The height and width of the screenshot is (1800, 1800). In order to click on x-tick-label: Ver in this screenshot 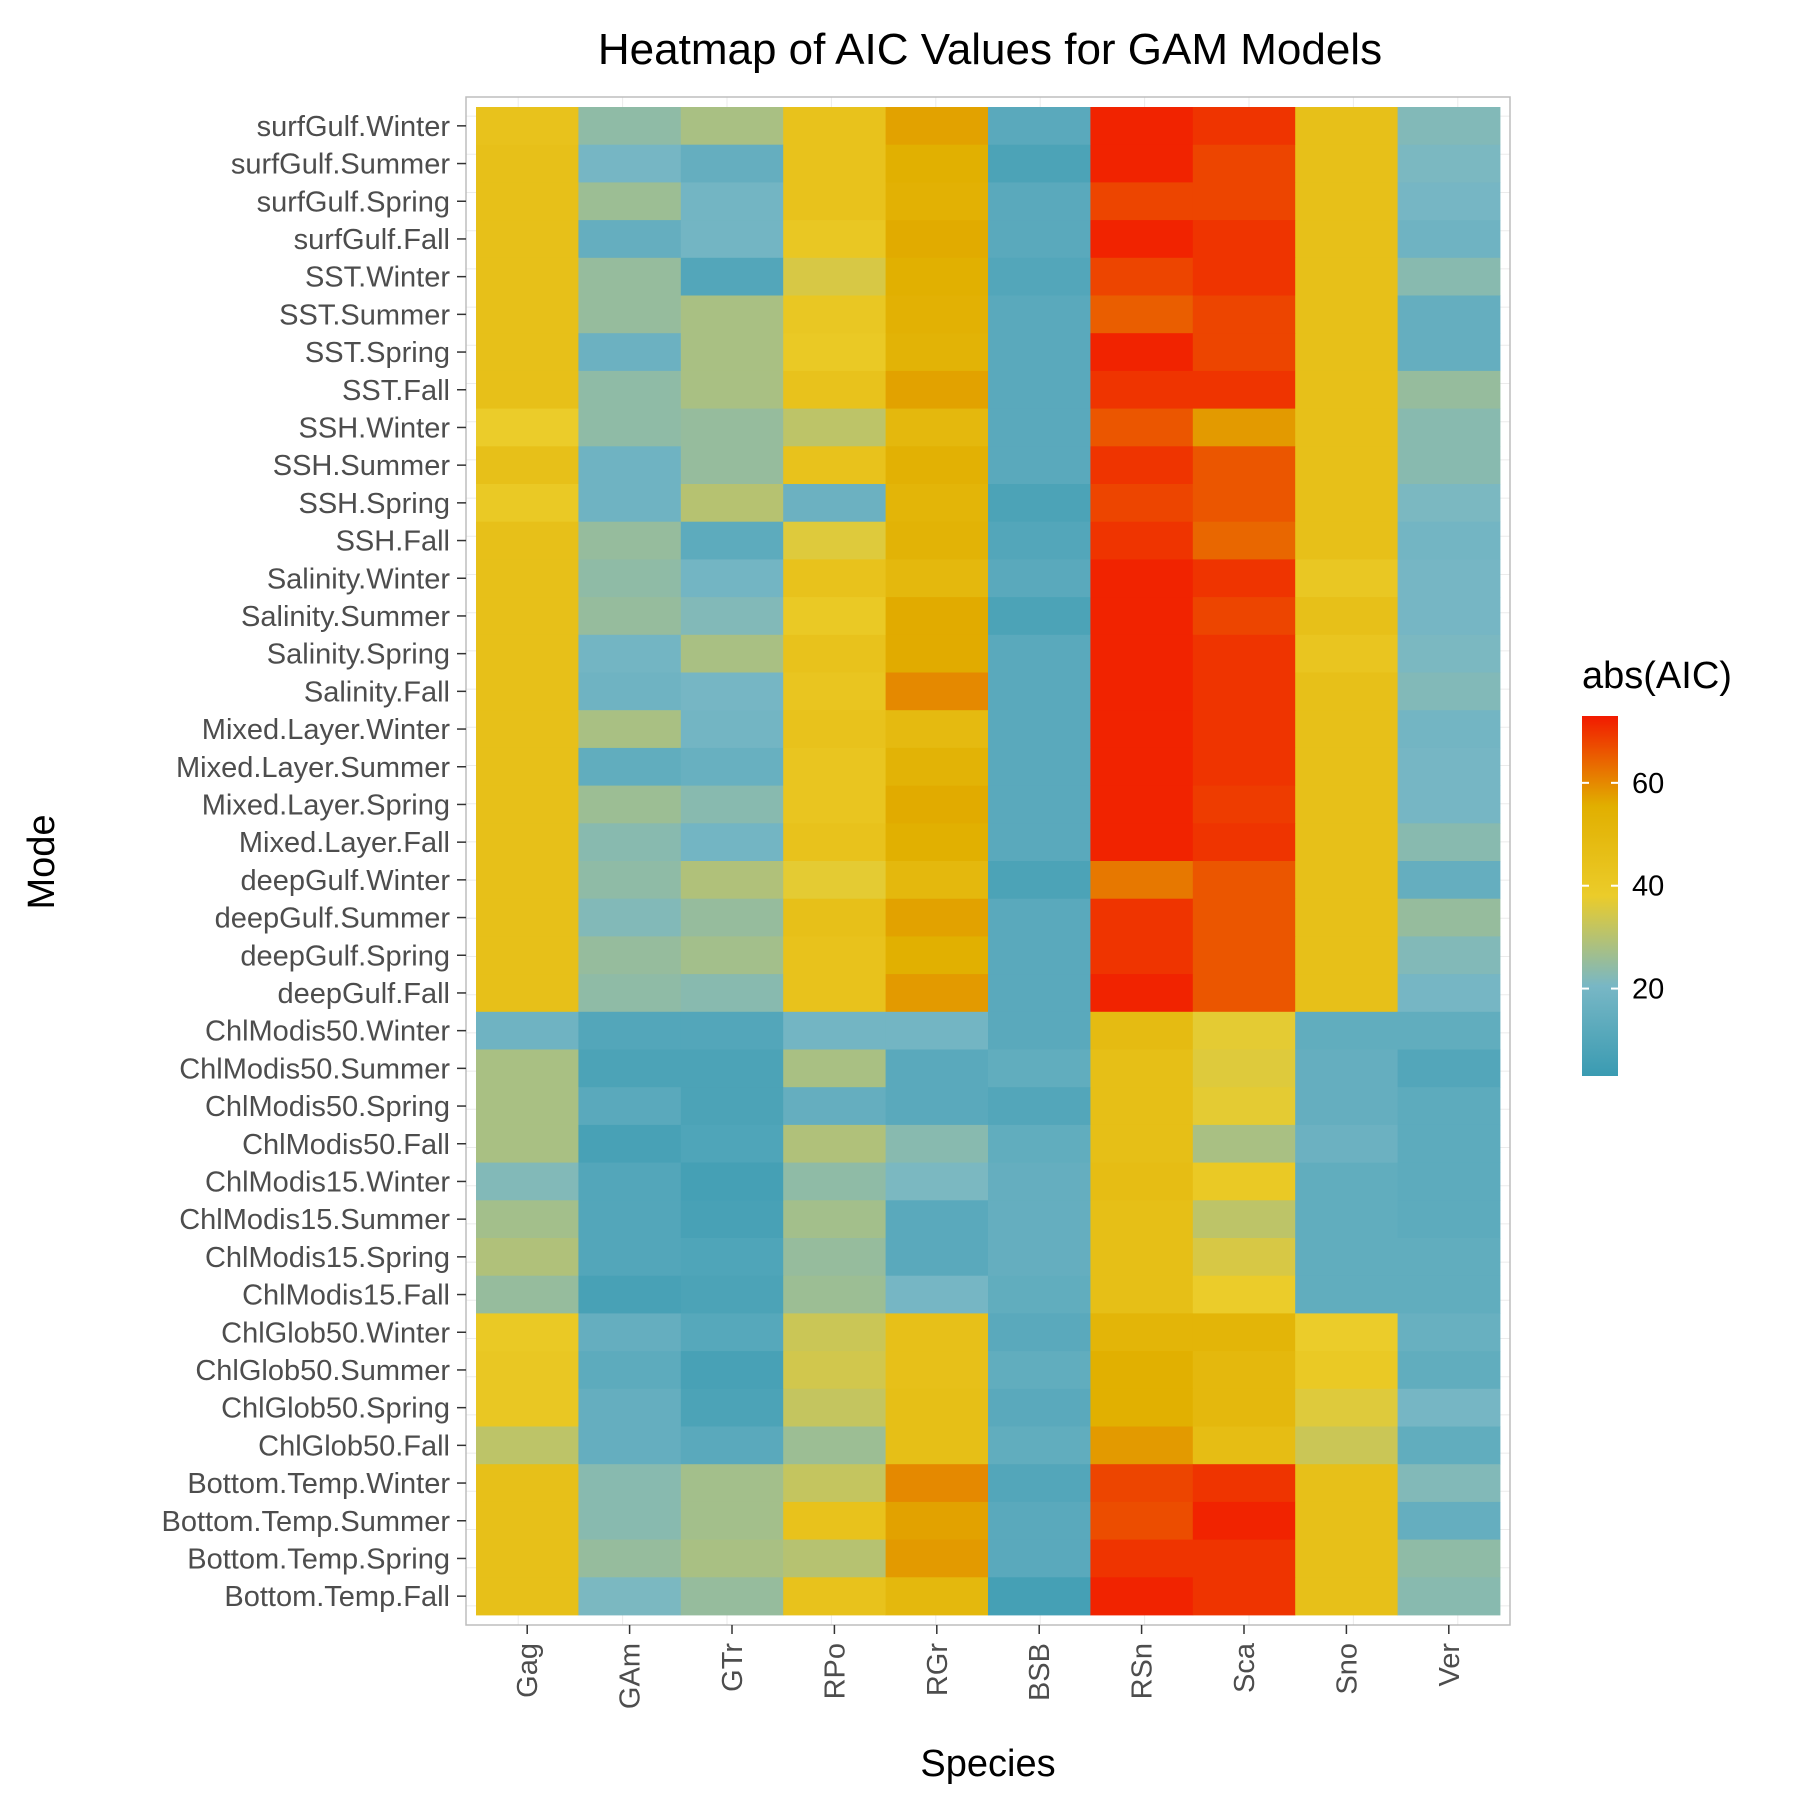, I will do `click(1450, 1665)`.